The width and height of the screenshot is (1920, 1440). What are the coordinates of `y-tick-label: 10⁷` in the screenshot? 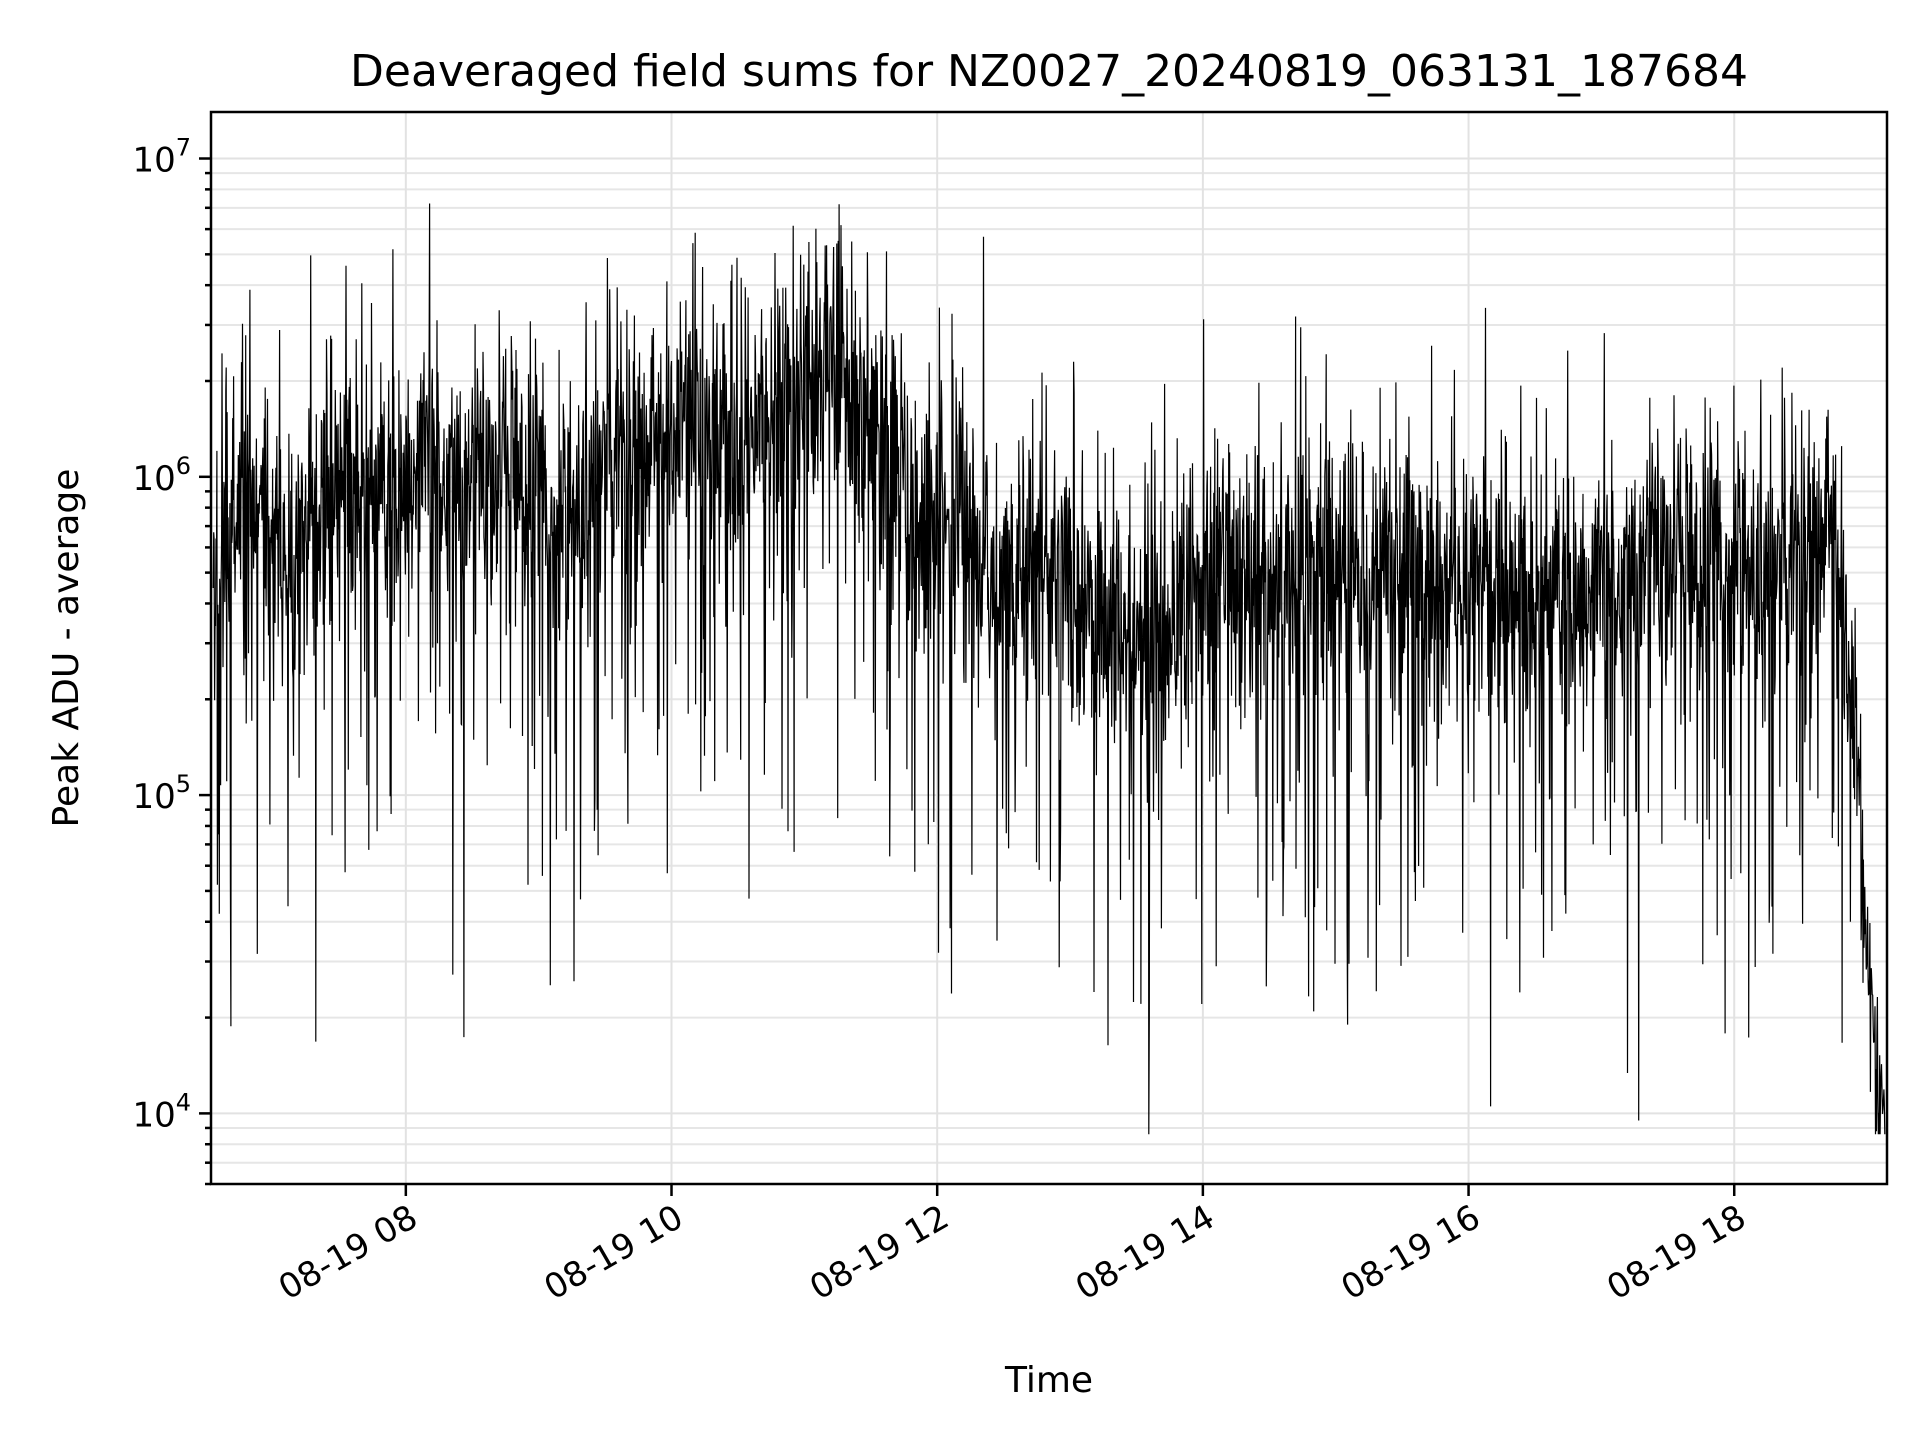 It's located at (161, 157).